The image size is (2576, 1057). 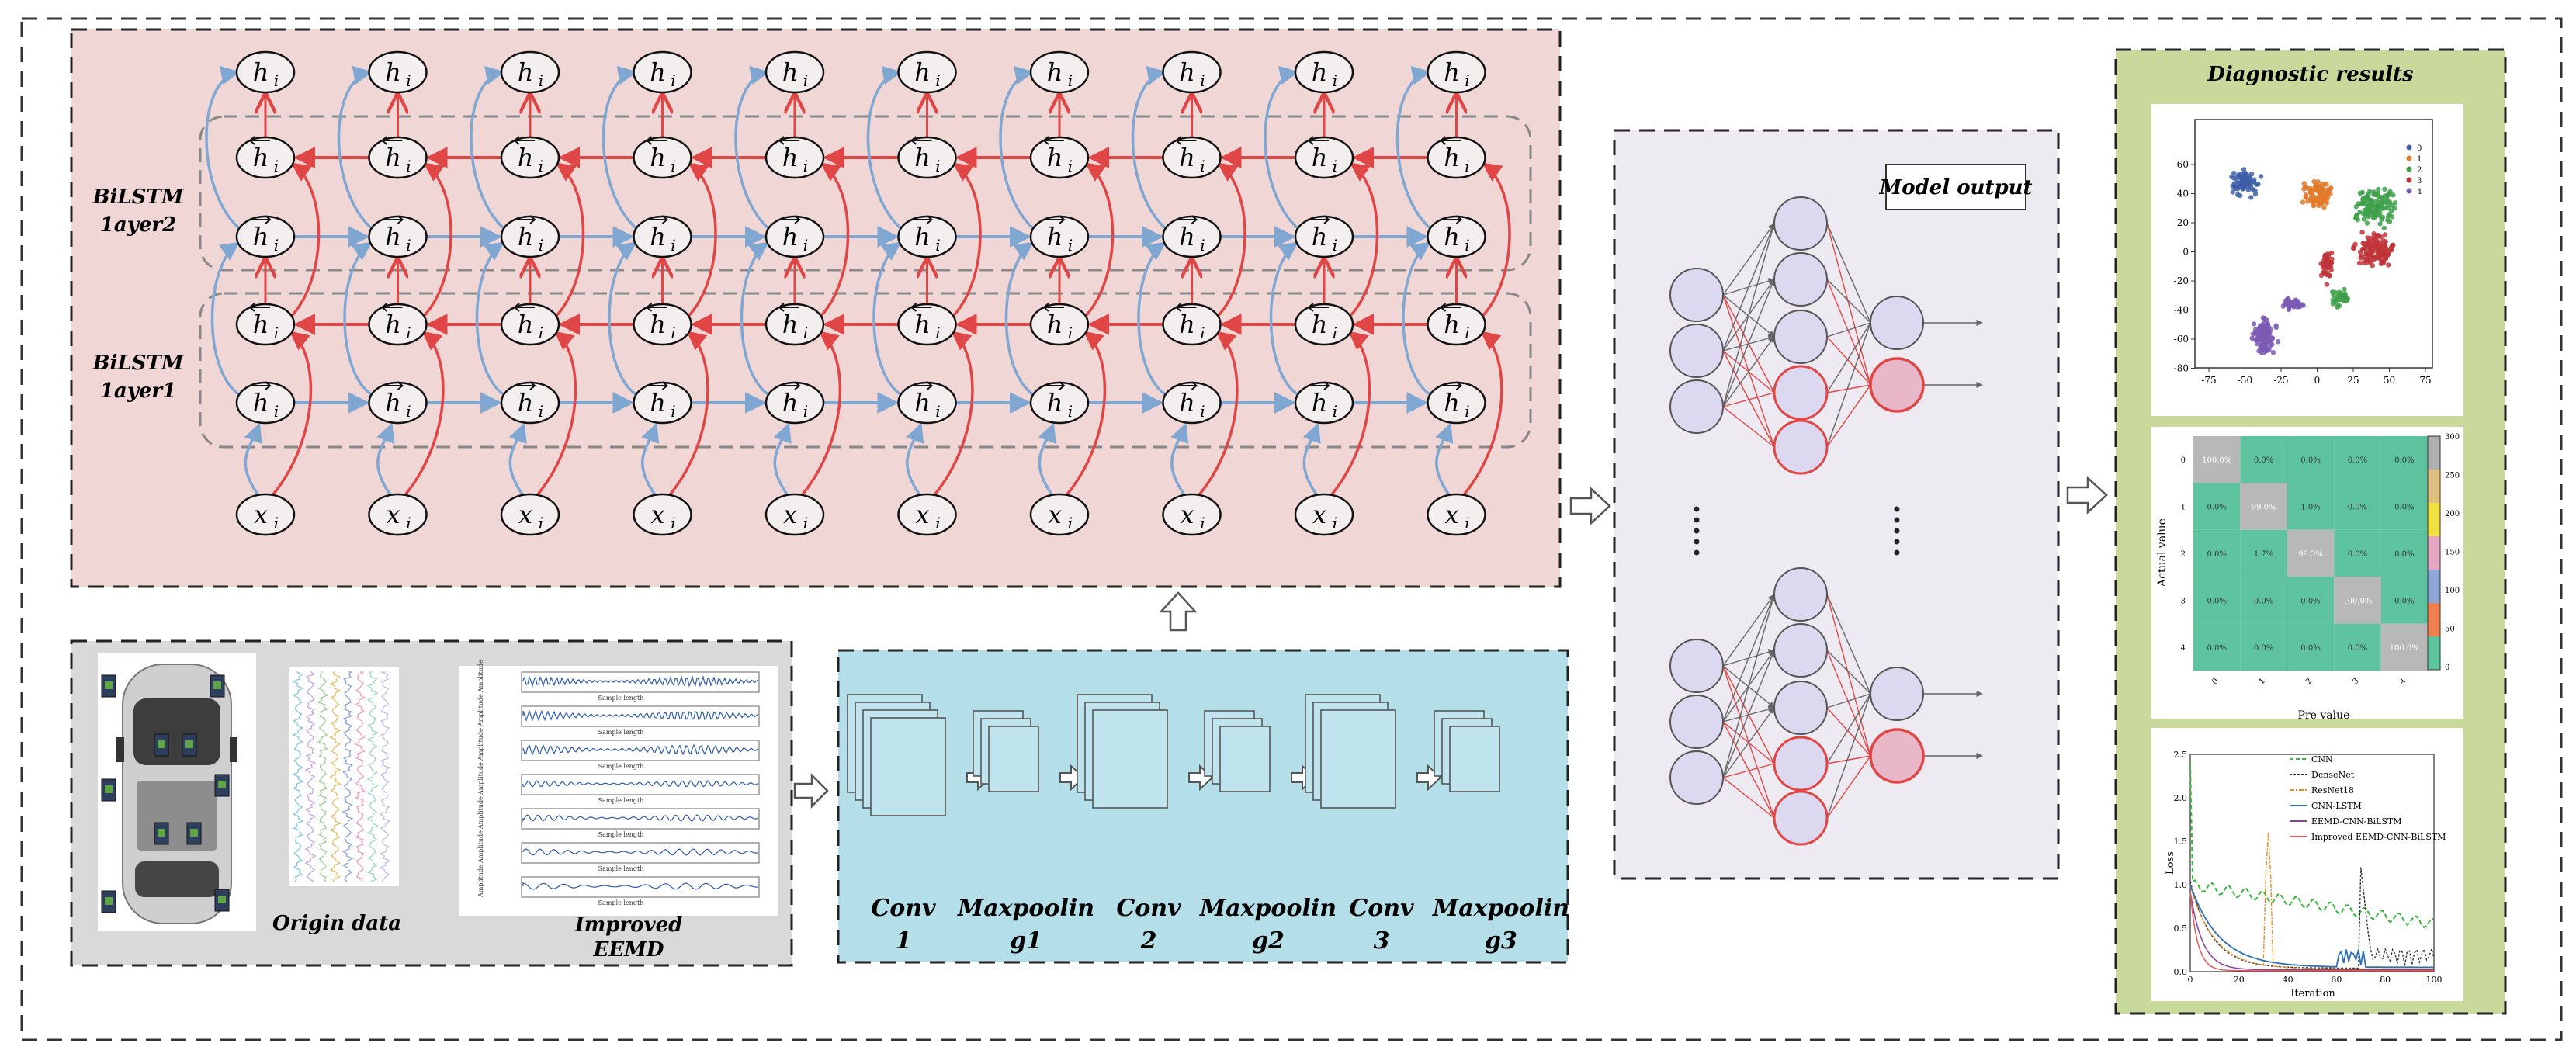 I want to click on eemd-label-line2: EEMD, so click(x=628, y=950).